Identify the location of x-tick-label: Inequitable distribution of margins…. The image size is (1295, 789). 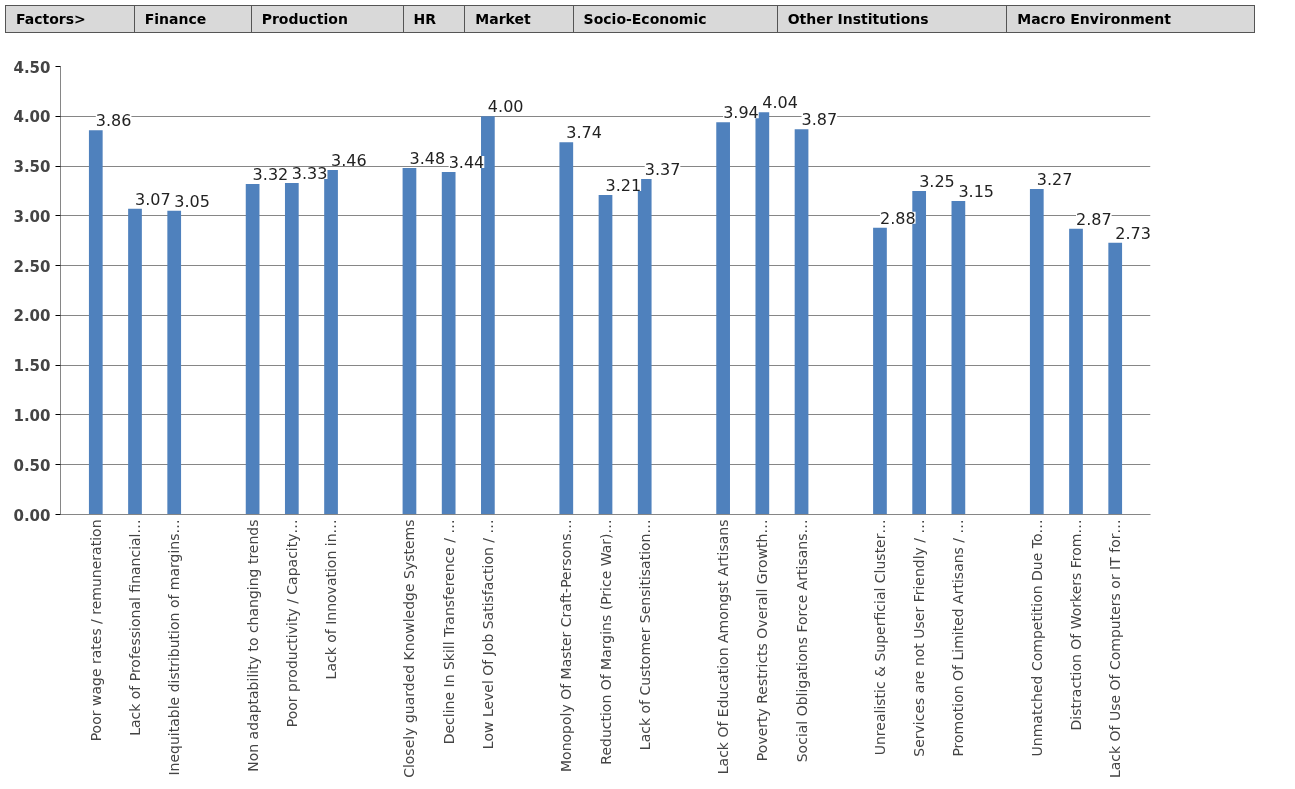
(174, 647).